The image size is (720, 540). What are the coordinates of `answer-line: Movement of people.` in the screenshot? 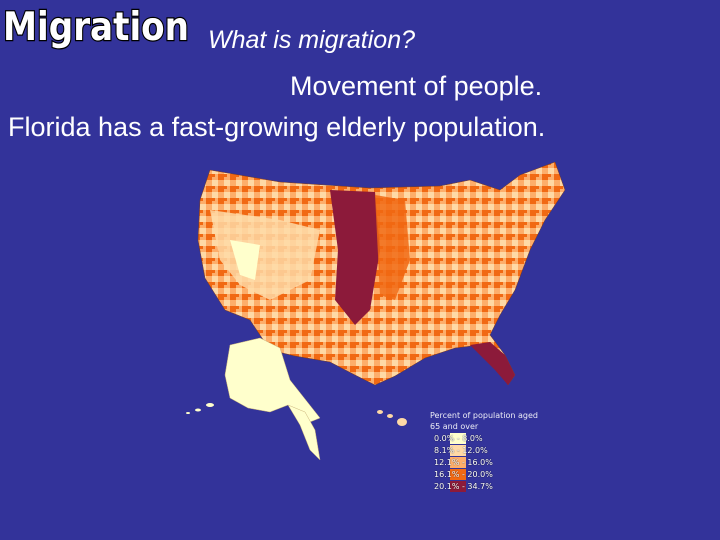 It's located at (416, 86).